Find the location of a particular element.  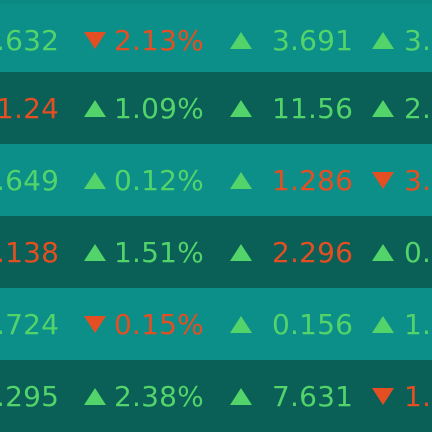

percent-change: 0.15% is located at coordinates (159, 324).